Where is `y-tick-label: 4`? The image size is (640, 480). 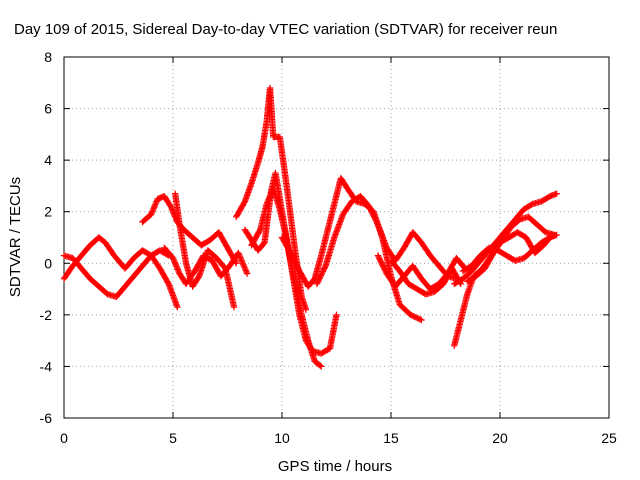 y-tick-label: 4 is located at coordinates (48, 160).